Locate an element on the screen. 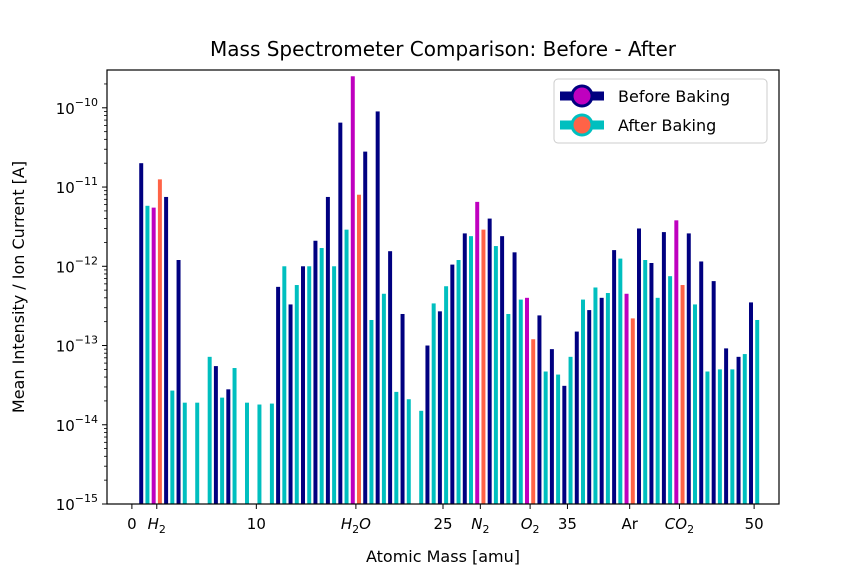  legend-label-before: Before Baking is located at coordinates (674, 96).